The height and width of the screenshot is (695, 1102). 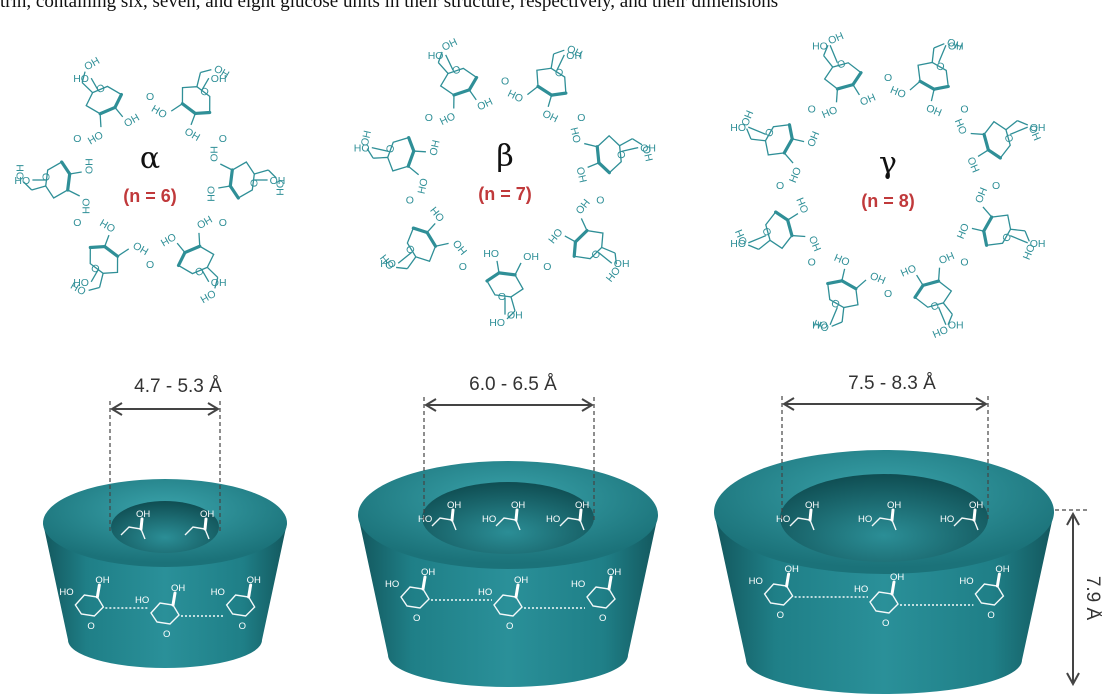 I want to click on height-dimension: 7.9 Å, so click(x=1078, y=598).